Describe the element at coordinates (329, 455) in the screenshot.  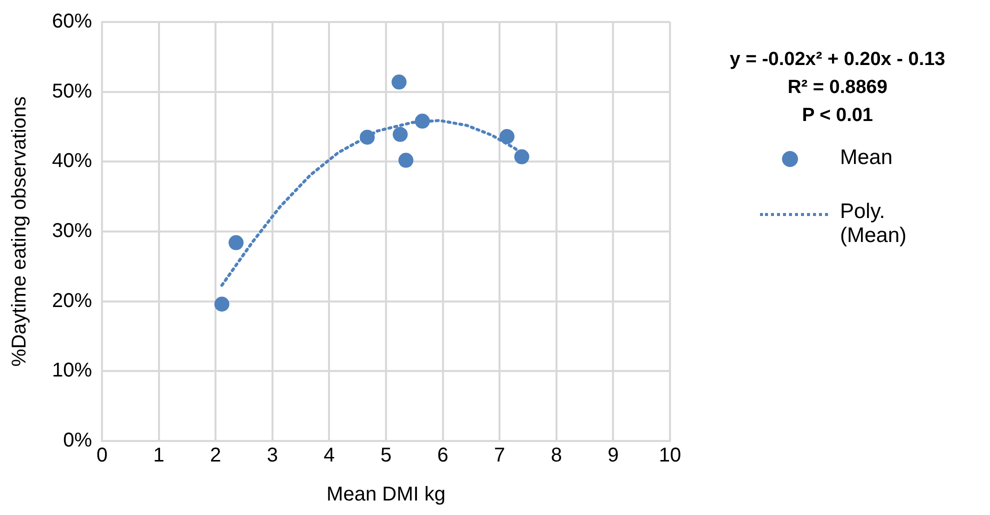
I see `x-tick-label: 4` at that location.